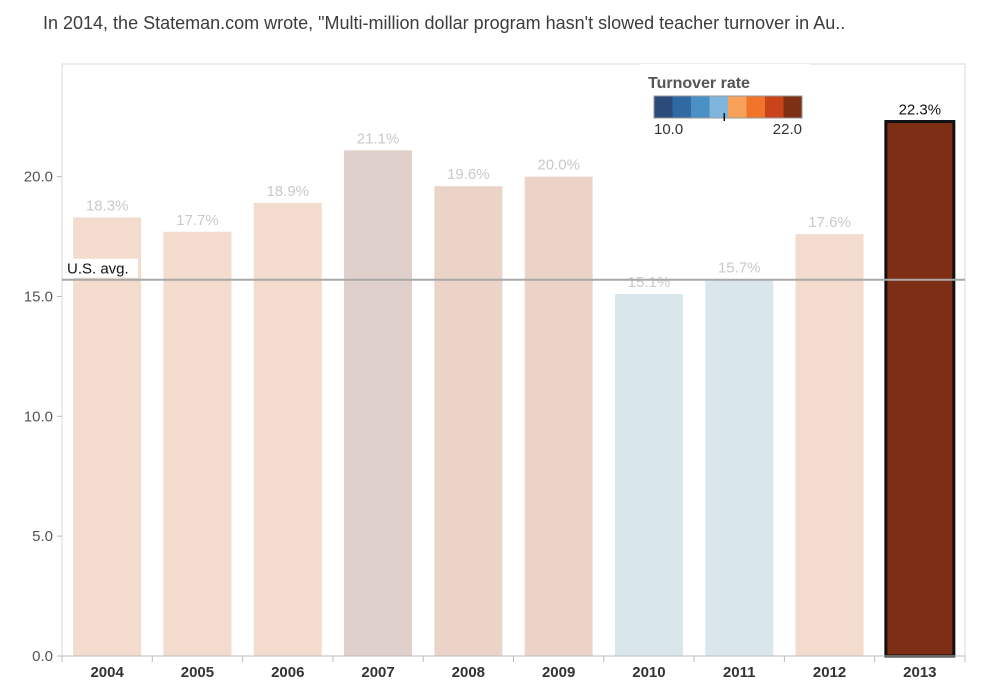 The image size is (992, 684). I want to click on bar-value-label: 17.7%, so click(197, 220).